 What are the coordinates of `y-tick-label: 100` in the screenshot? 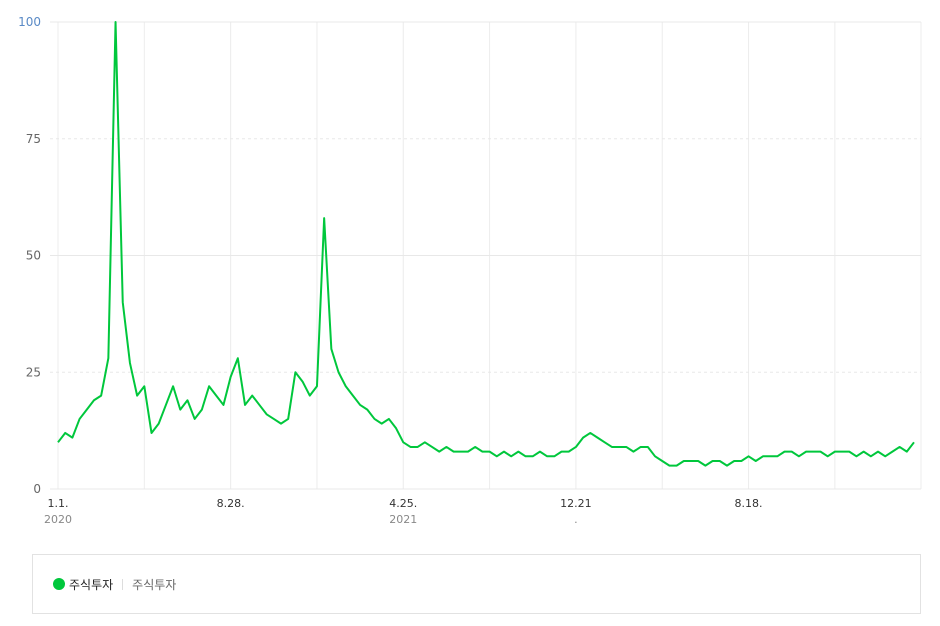 It's located at (29, 22).